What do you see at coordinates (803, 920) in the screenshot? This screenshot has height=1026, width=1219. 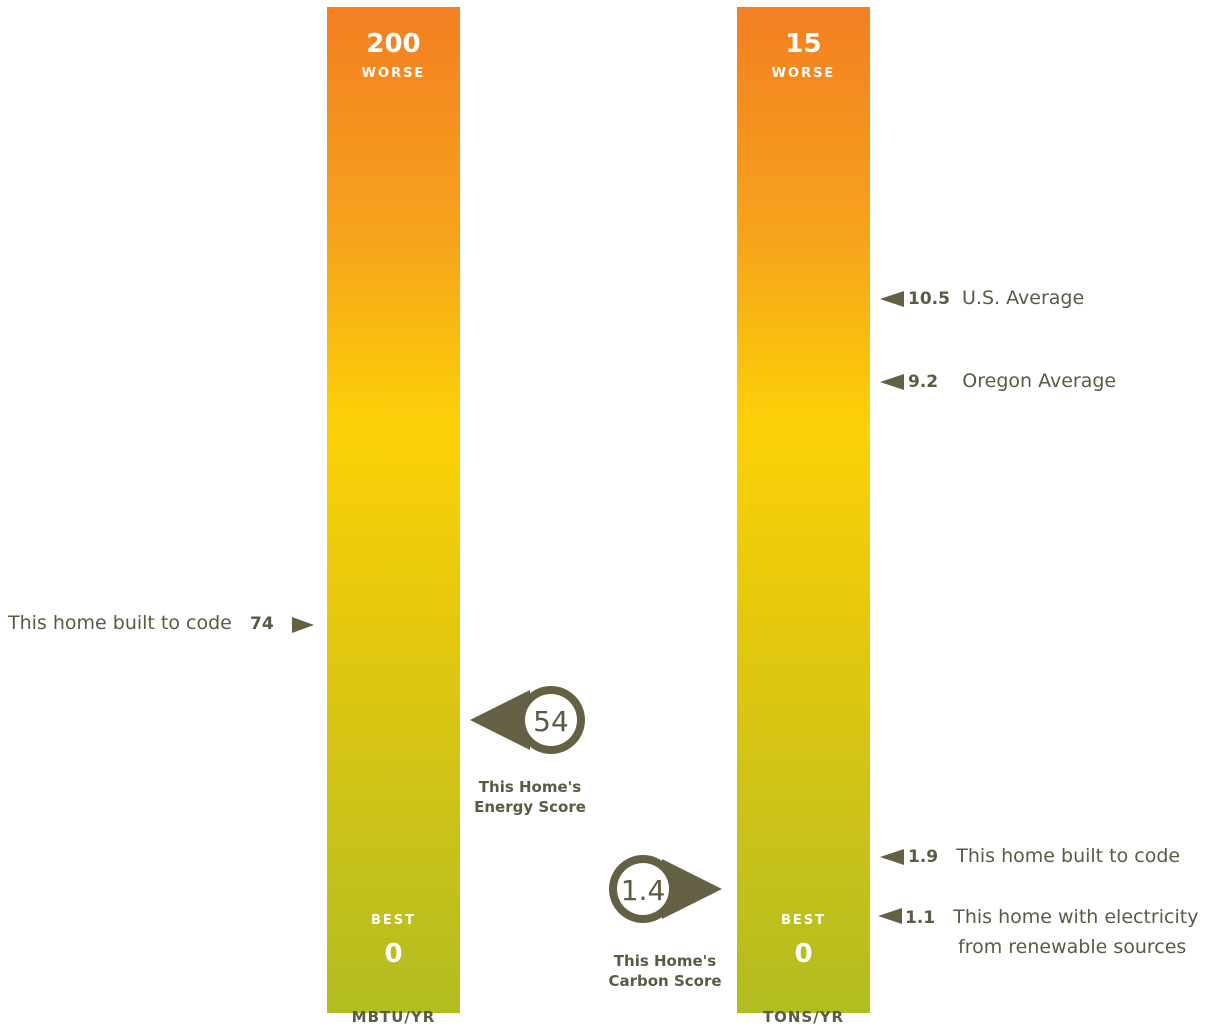 I see `carbon-best-label: BEST` at bounding box center [803, 920].